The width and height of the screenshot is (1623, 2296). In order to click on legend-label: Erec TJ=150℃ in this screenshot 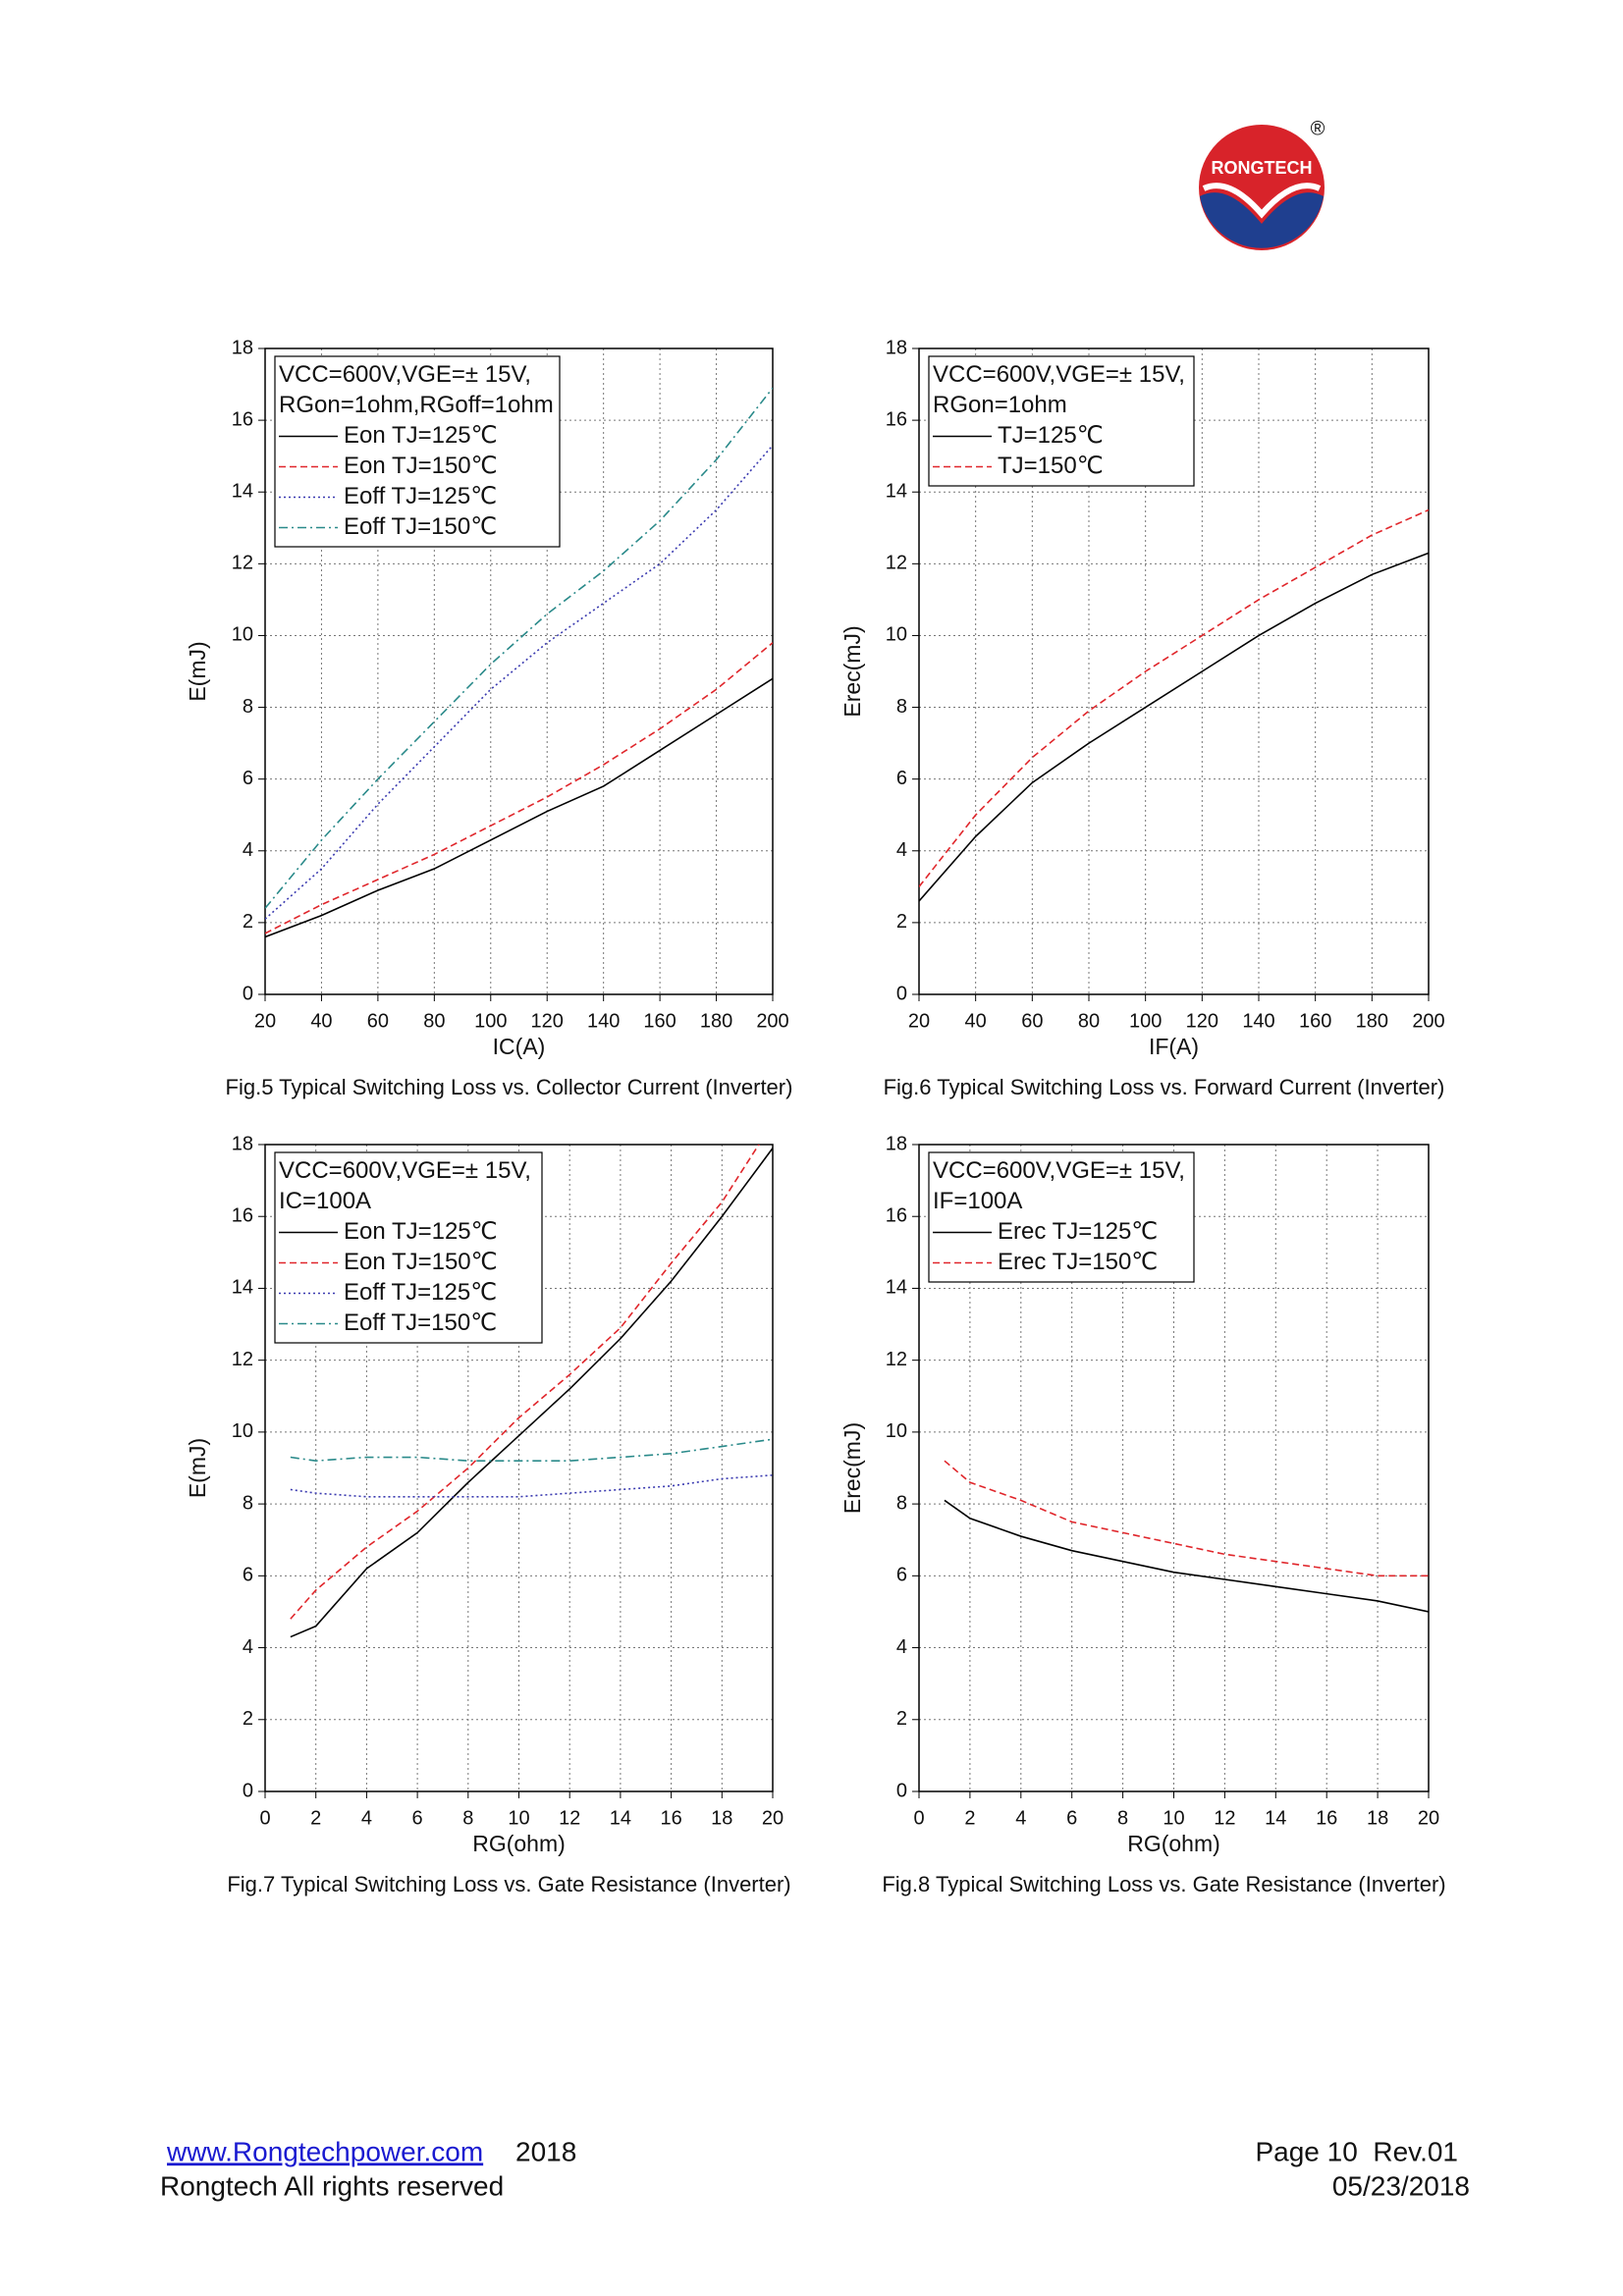, I will do `click(1078, 1262)`.